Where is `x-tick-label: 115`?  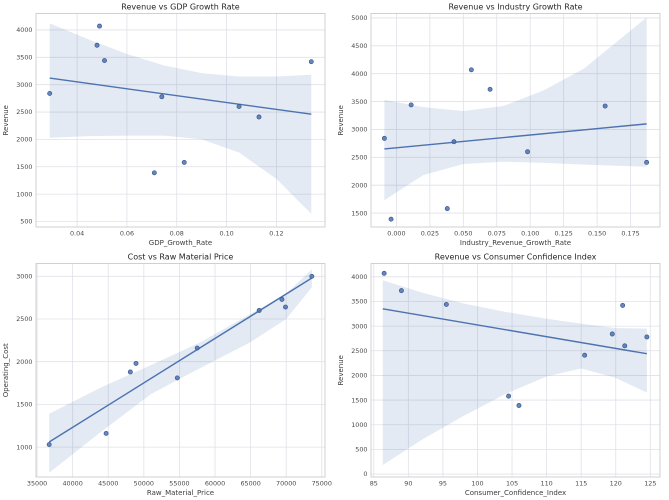 x-tick-label: 115 is located at coordinates (581, 484).